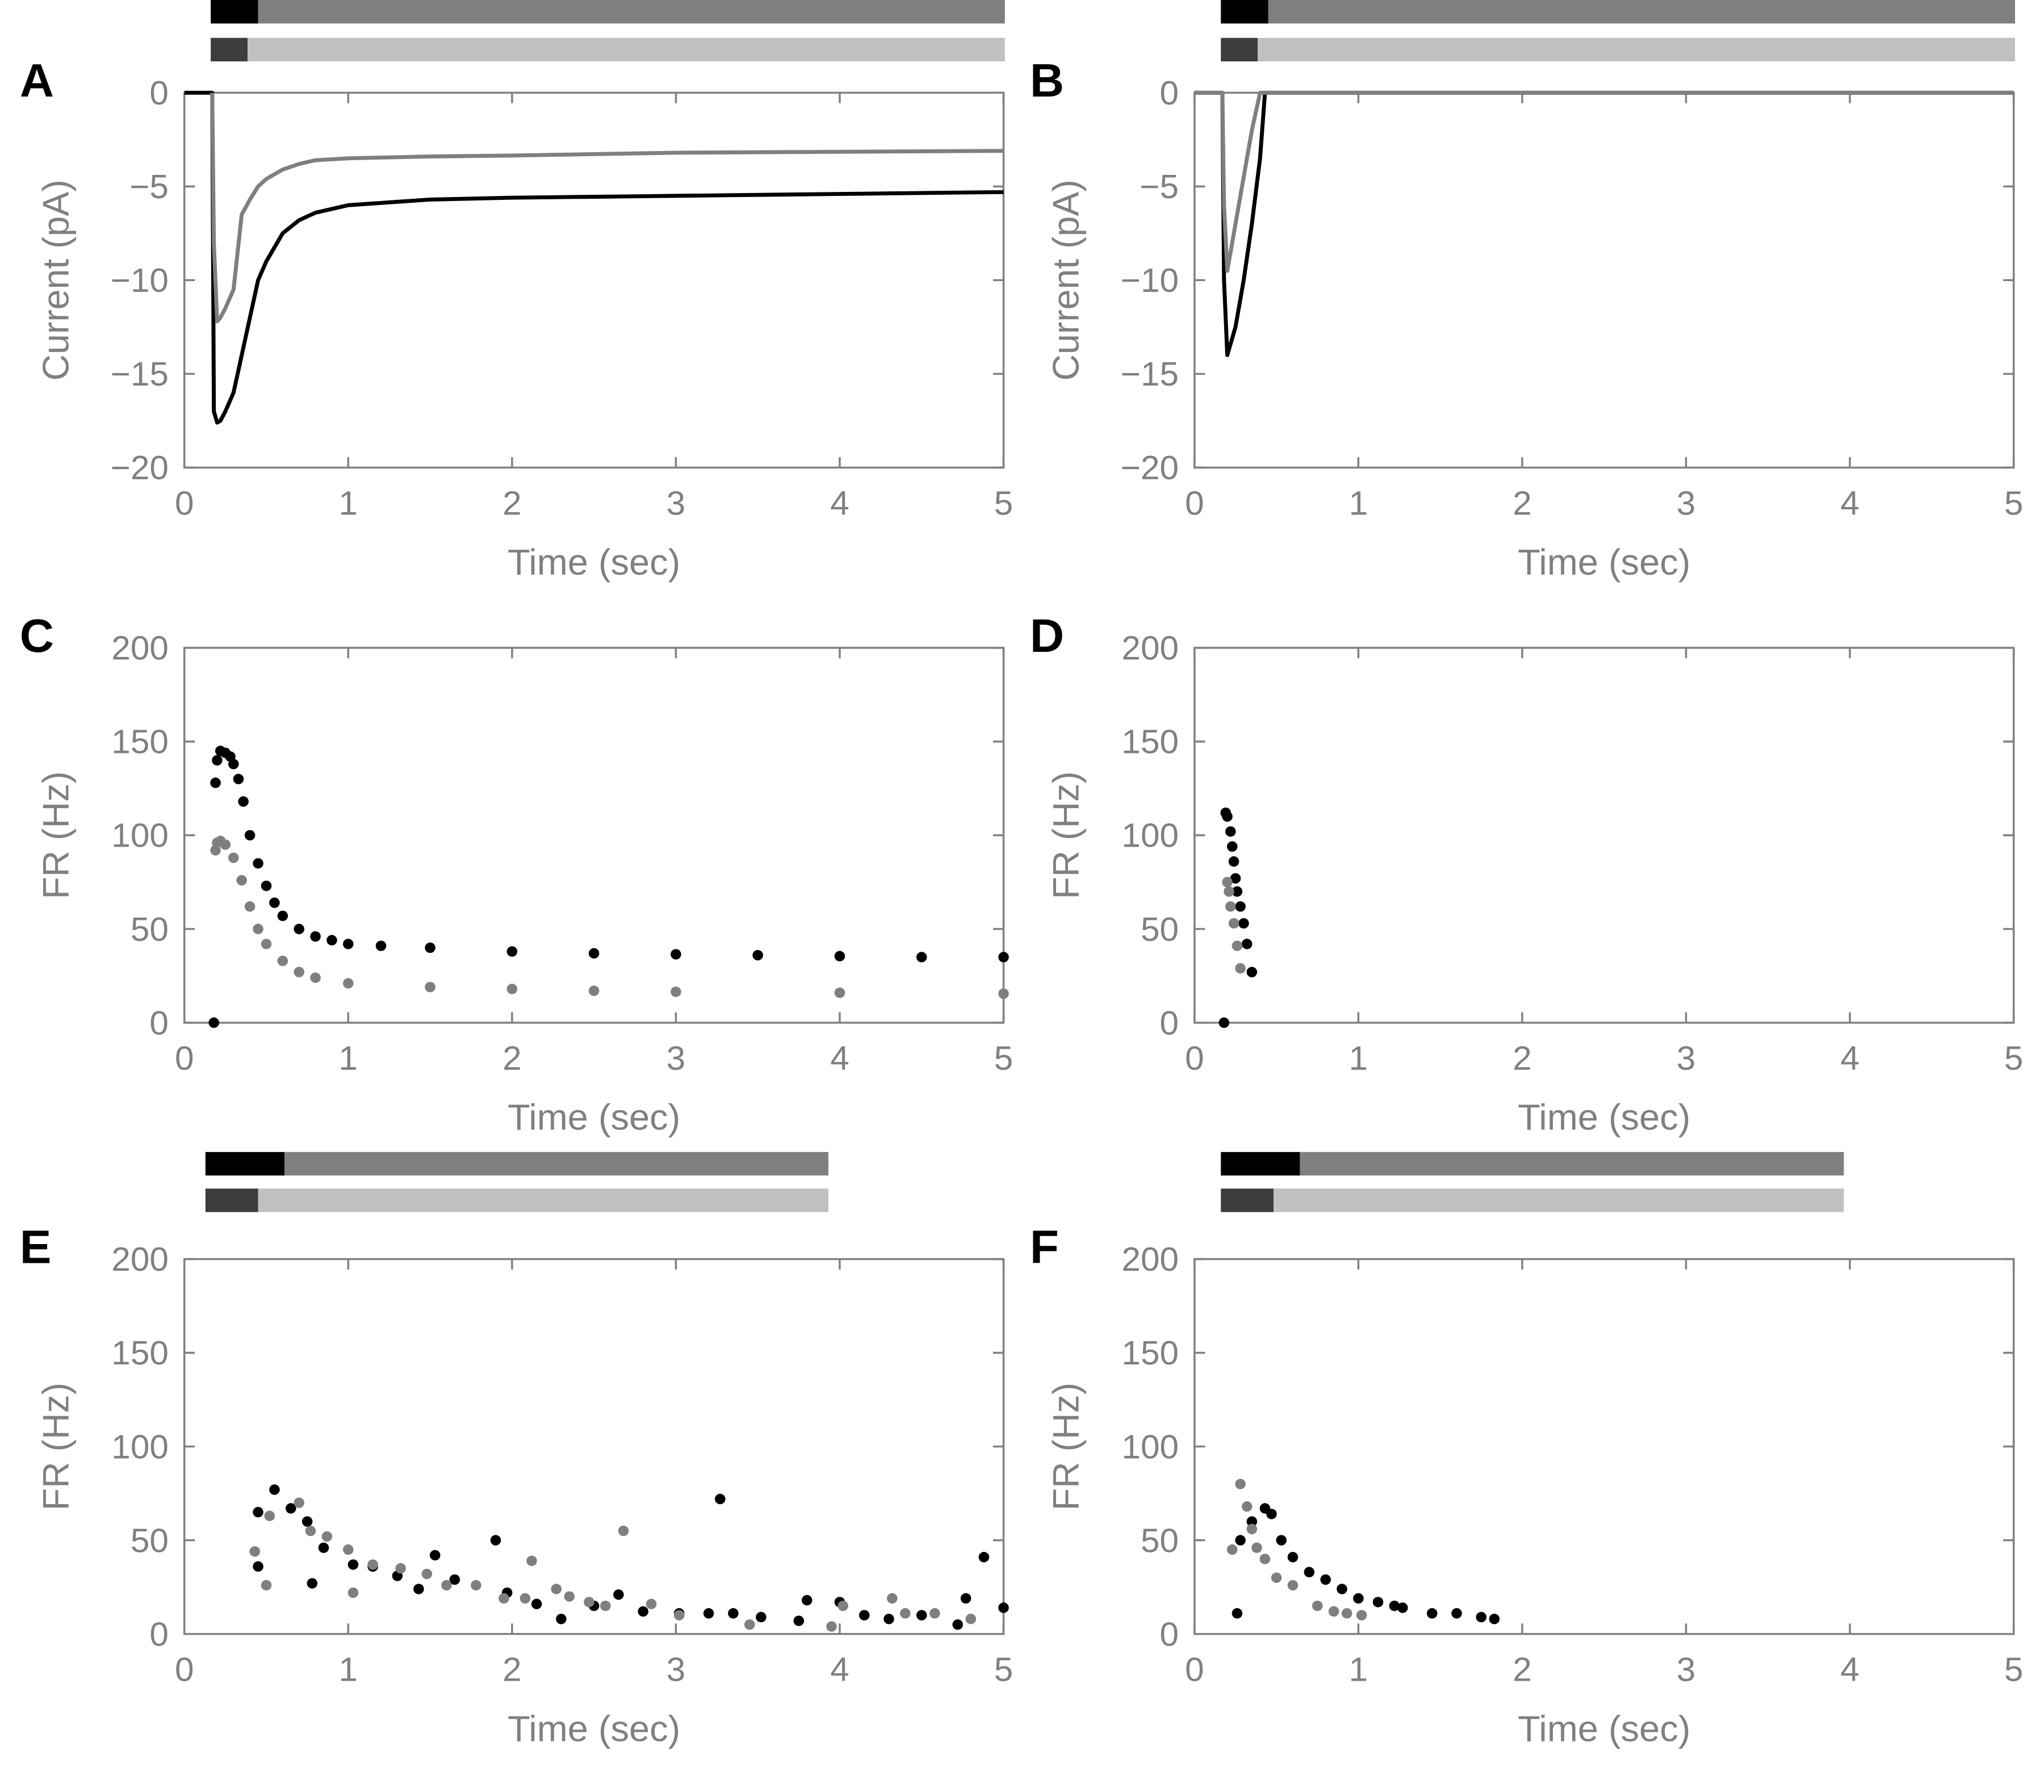 The image size is (2044, 1792). Describe the element at coordinates (512, 1670) in the screenshot. I see `x-tick-label: 2` at that location.